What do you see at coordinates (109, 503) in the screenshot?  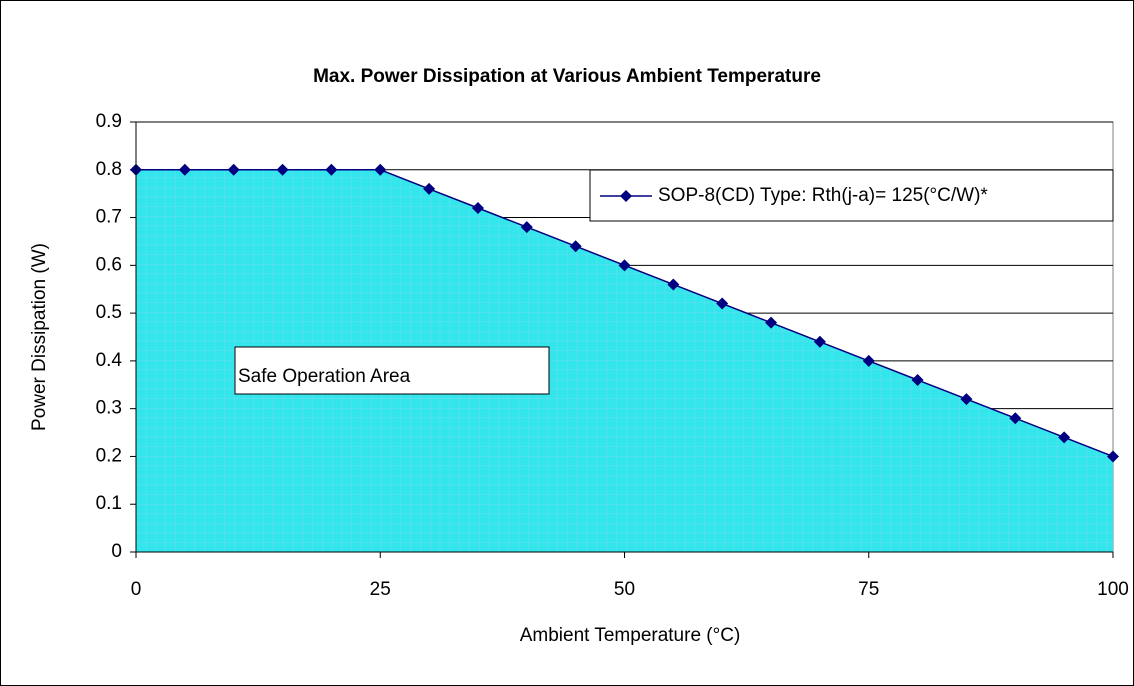 I see `y-tick-label: 0.1` at bounding box center [109, 503].